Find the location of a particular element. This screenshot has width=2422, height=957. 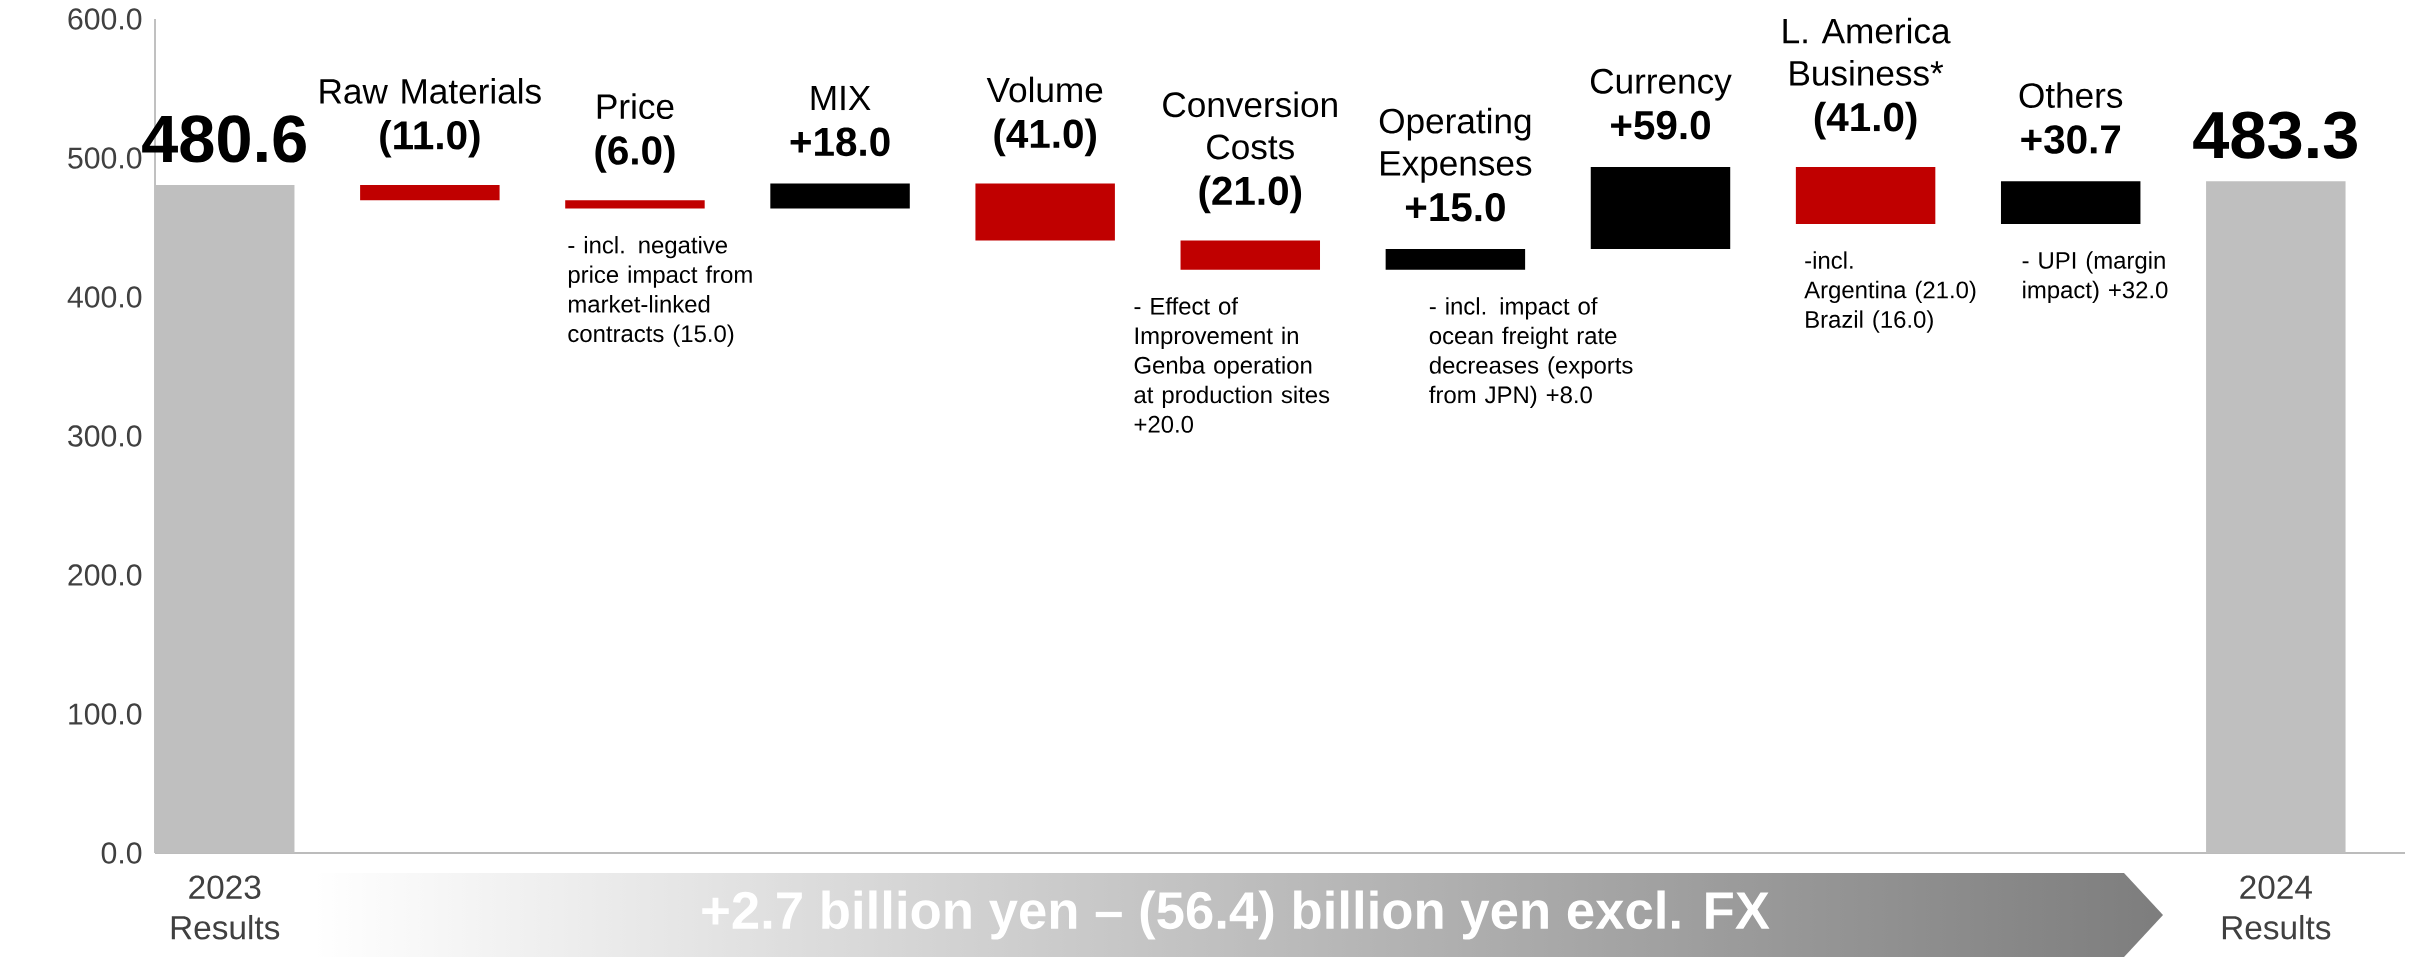

y-tick-label: 400.0 is located at coordinates (104, 297).